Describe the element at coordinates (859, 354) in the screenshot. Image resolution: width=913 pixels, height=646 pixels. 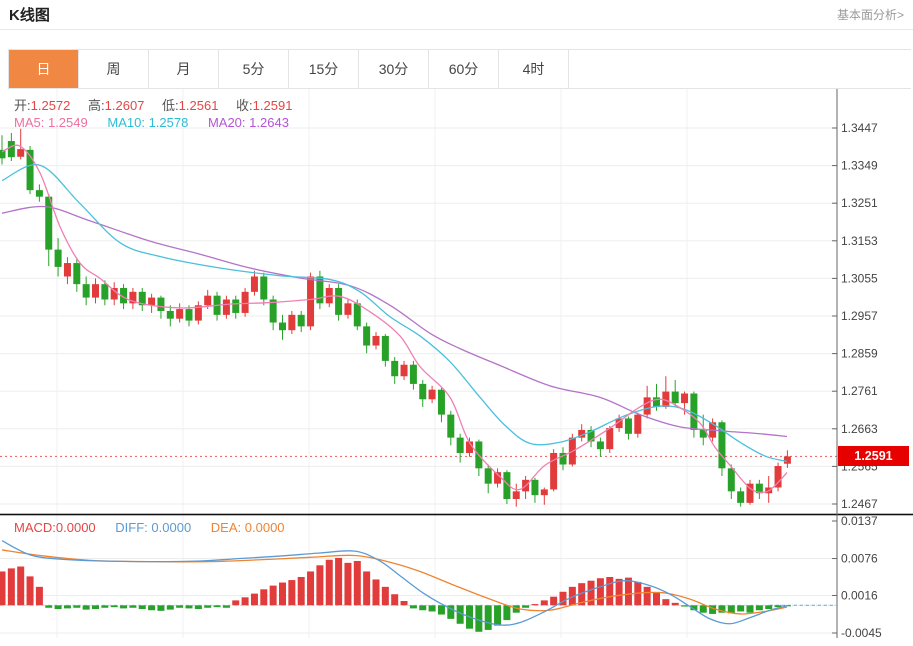
I see `svg-text: 1.2859` at that location.